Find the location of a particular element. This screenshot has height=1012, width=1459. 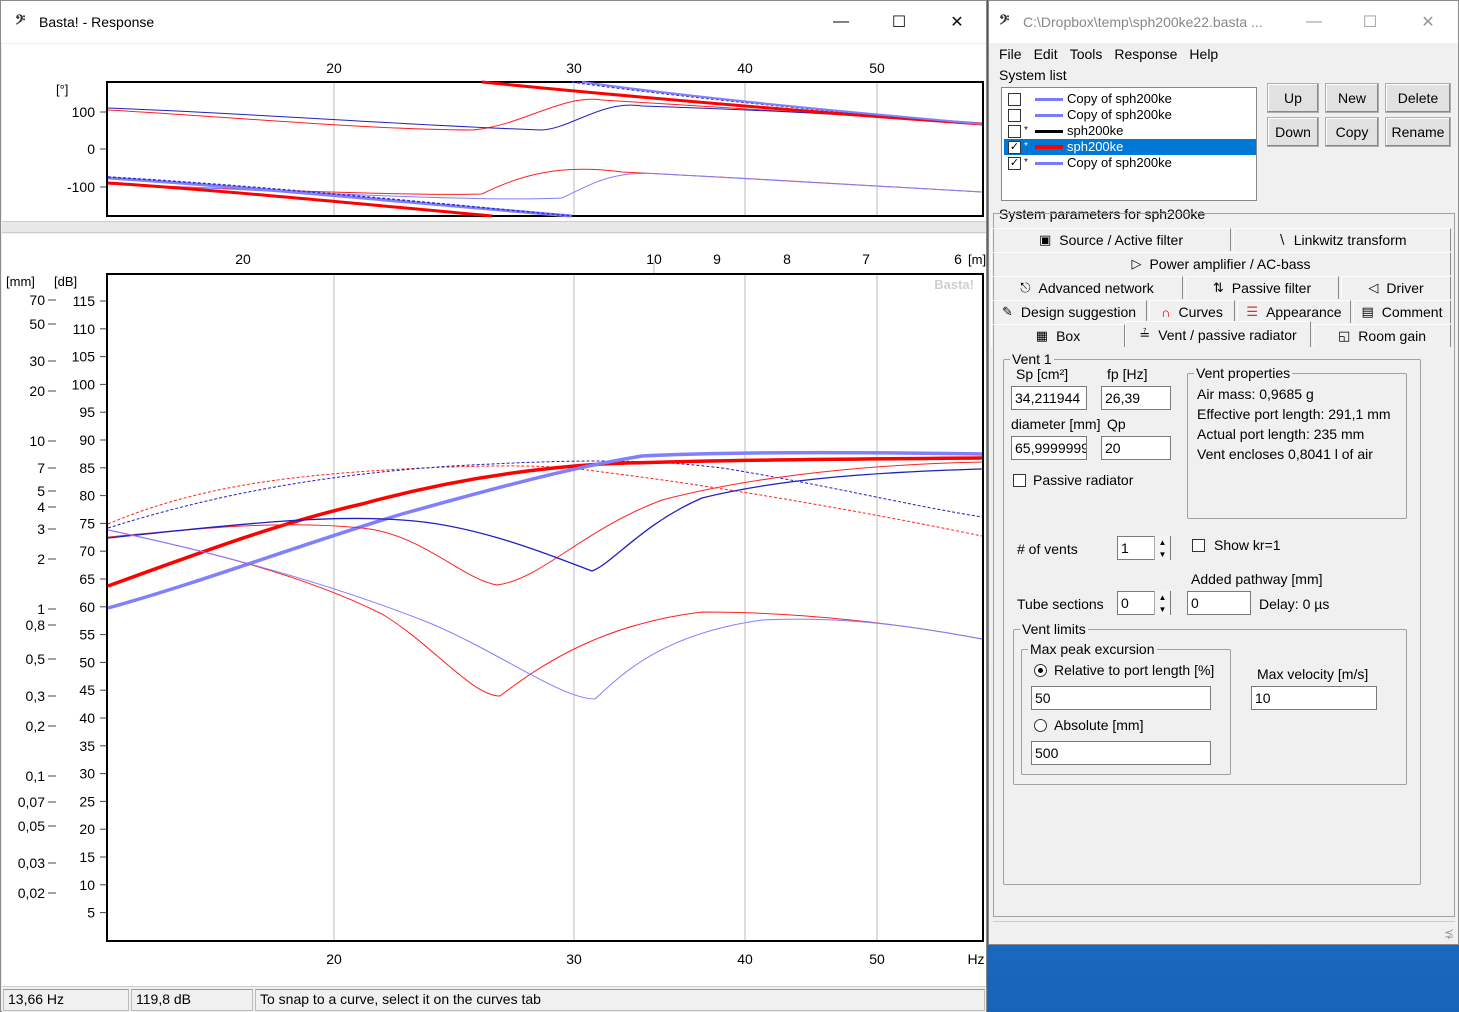

tab-linkwitz-transform: ∖ Linkwitz transform is located at coordinates (1342, 239).